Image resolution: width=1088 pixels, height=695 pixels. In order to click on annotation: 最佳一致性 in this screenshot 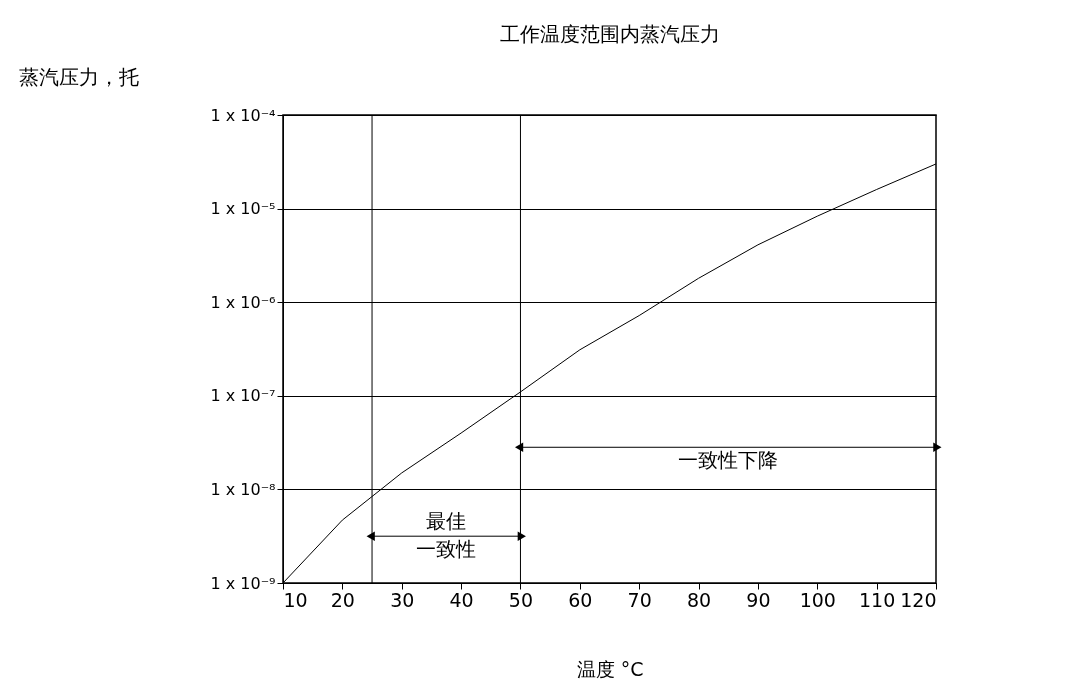, I will do `click(446, 535)`.